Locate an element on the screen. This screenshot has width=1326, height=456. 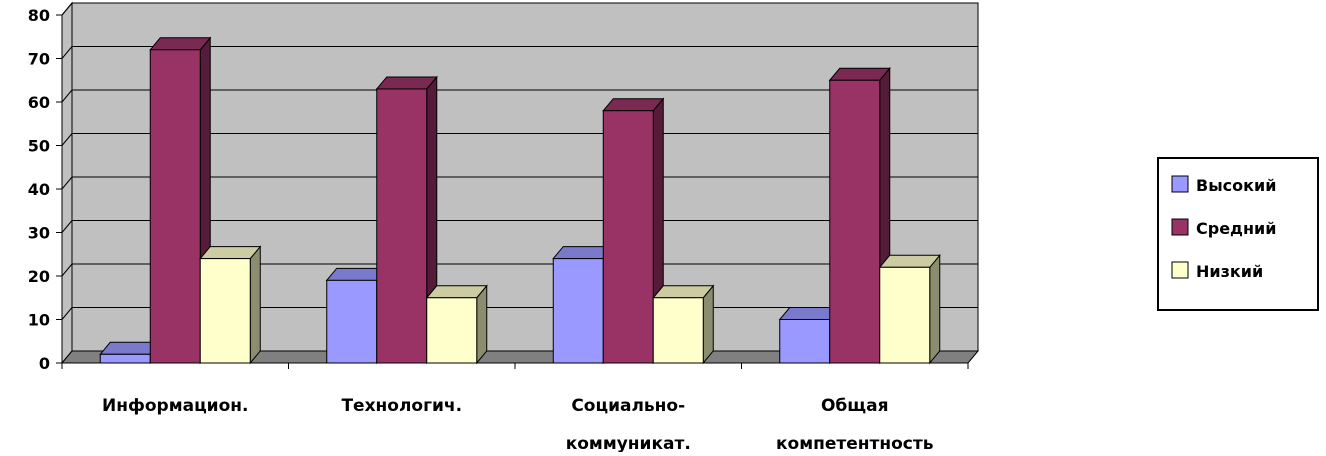
x-tick-label: Социально- is located at coordinates (628, 406).